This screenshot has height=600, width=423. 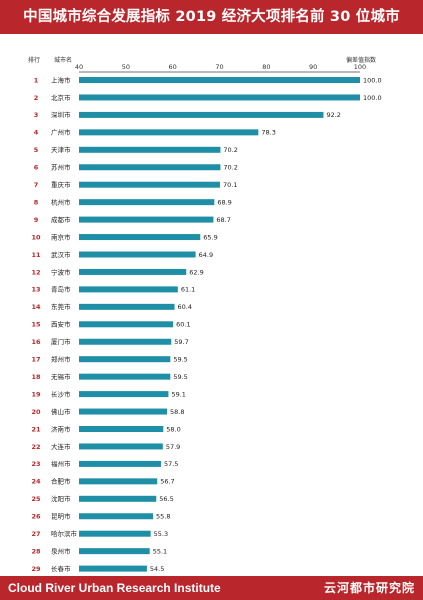 What do you see at coordinates (36, 551) in the screenshot?
I see `rank-label: 28` at bounding box center [36, 551].